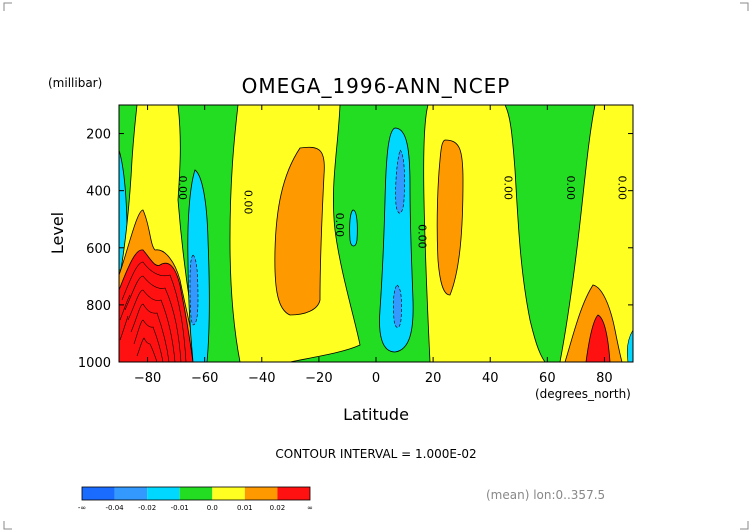  What do you see at coordinates (147, 378) in the screenshot?
I see `x-tick-label: −80` at bounding box center [147, 378].